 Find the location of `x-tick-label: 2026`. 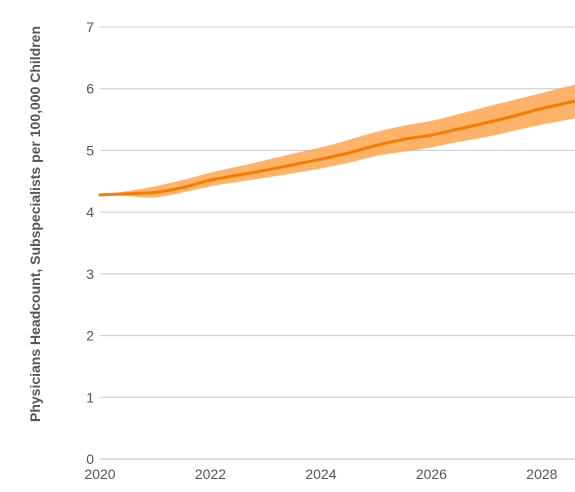

x-tick-label: 2026 is located at coordinates (431, 474).